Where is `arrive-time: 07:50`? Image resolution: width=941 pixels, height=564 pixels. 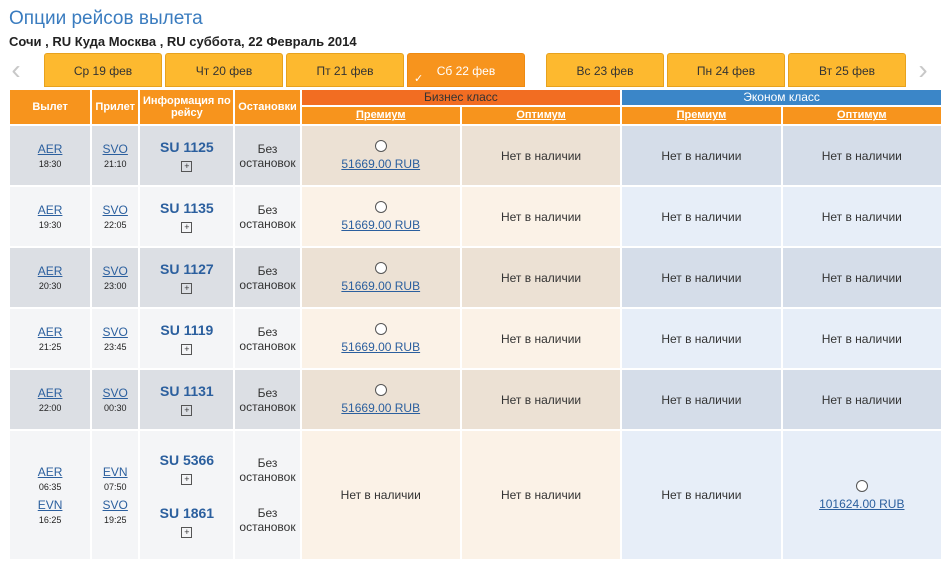 arrive-time: 07:50 is located at coordinates (115, 487).